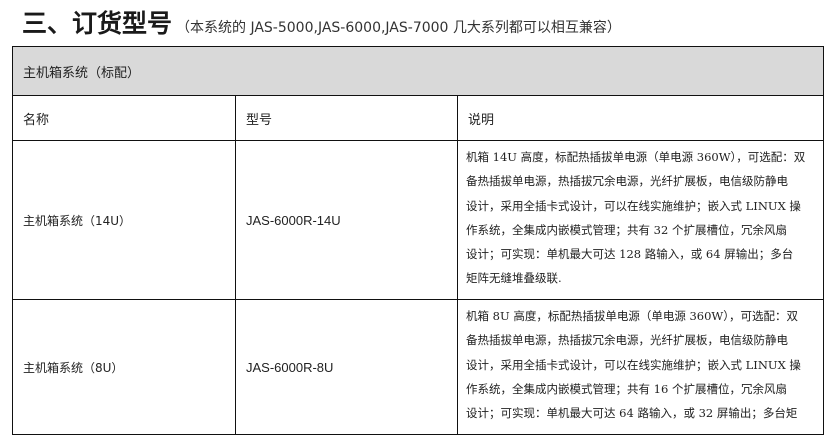 The height and width of the screenshot is (440, 836). Describe the element at coordinates (636, 157) in the screenshot. I see `desc-line: 机箱 14U 高度，标配热插拔单电源（单电源 360W），可选配：双` at that location.